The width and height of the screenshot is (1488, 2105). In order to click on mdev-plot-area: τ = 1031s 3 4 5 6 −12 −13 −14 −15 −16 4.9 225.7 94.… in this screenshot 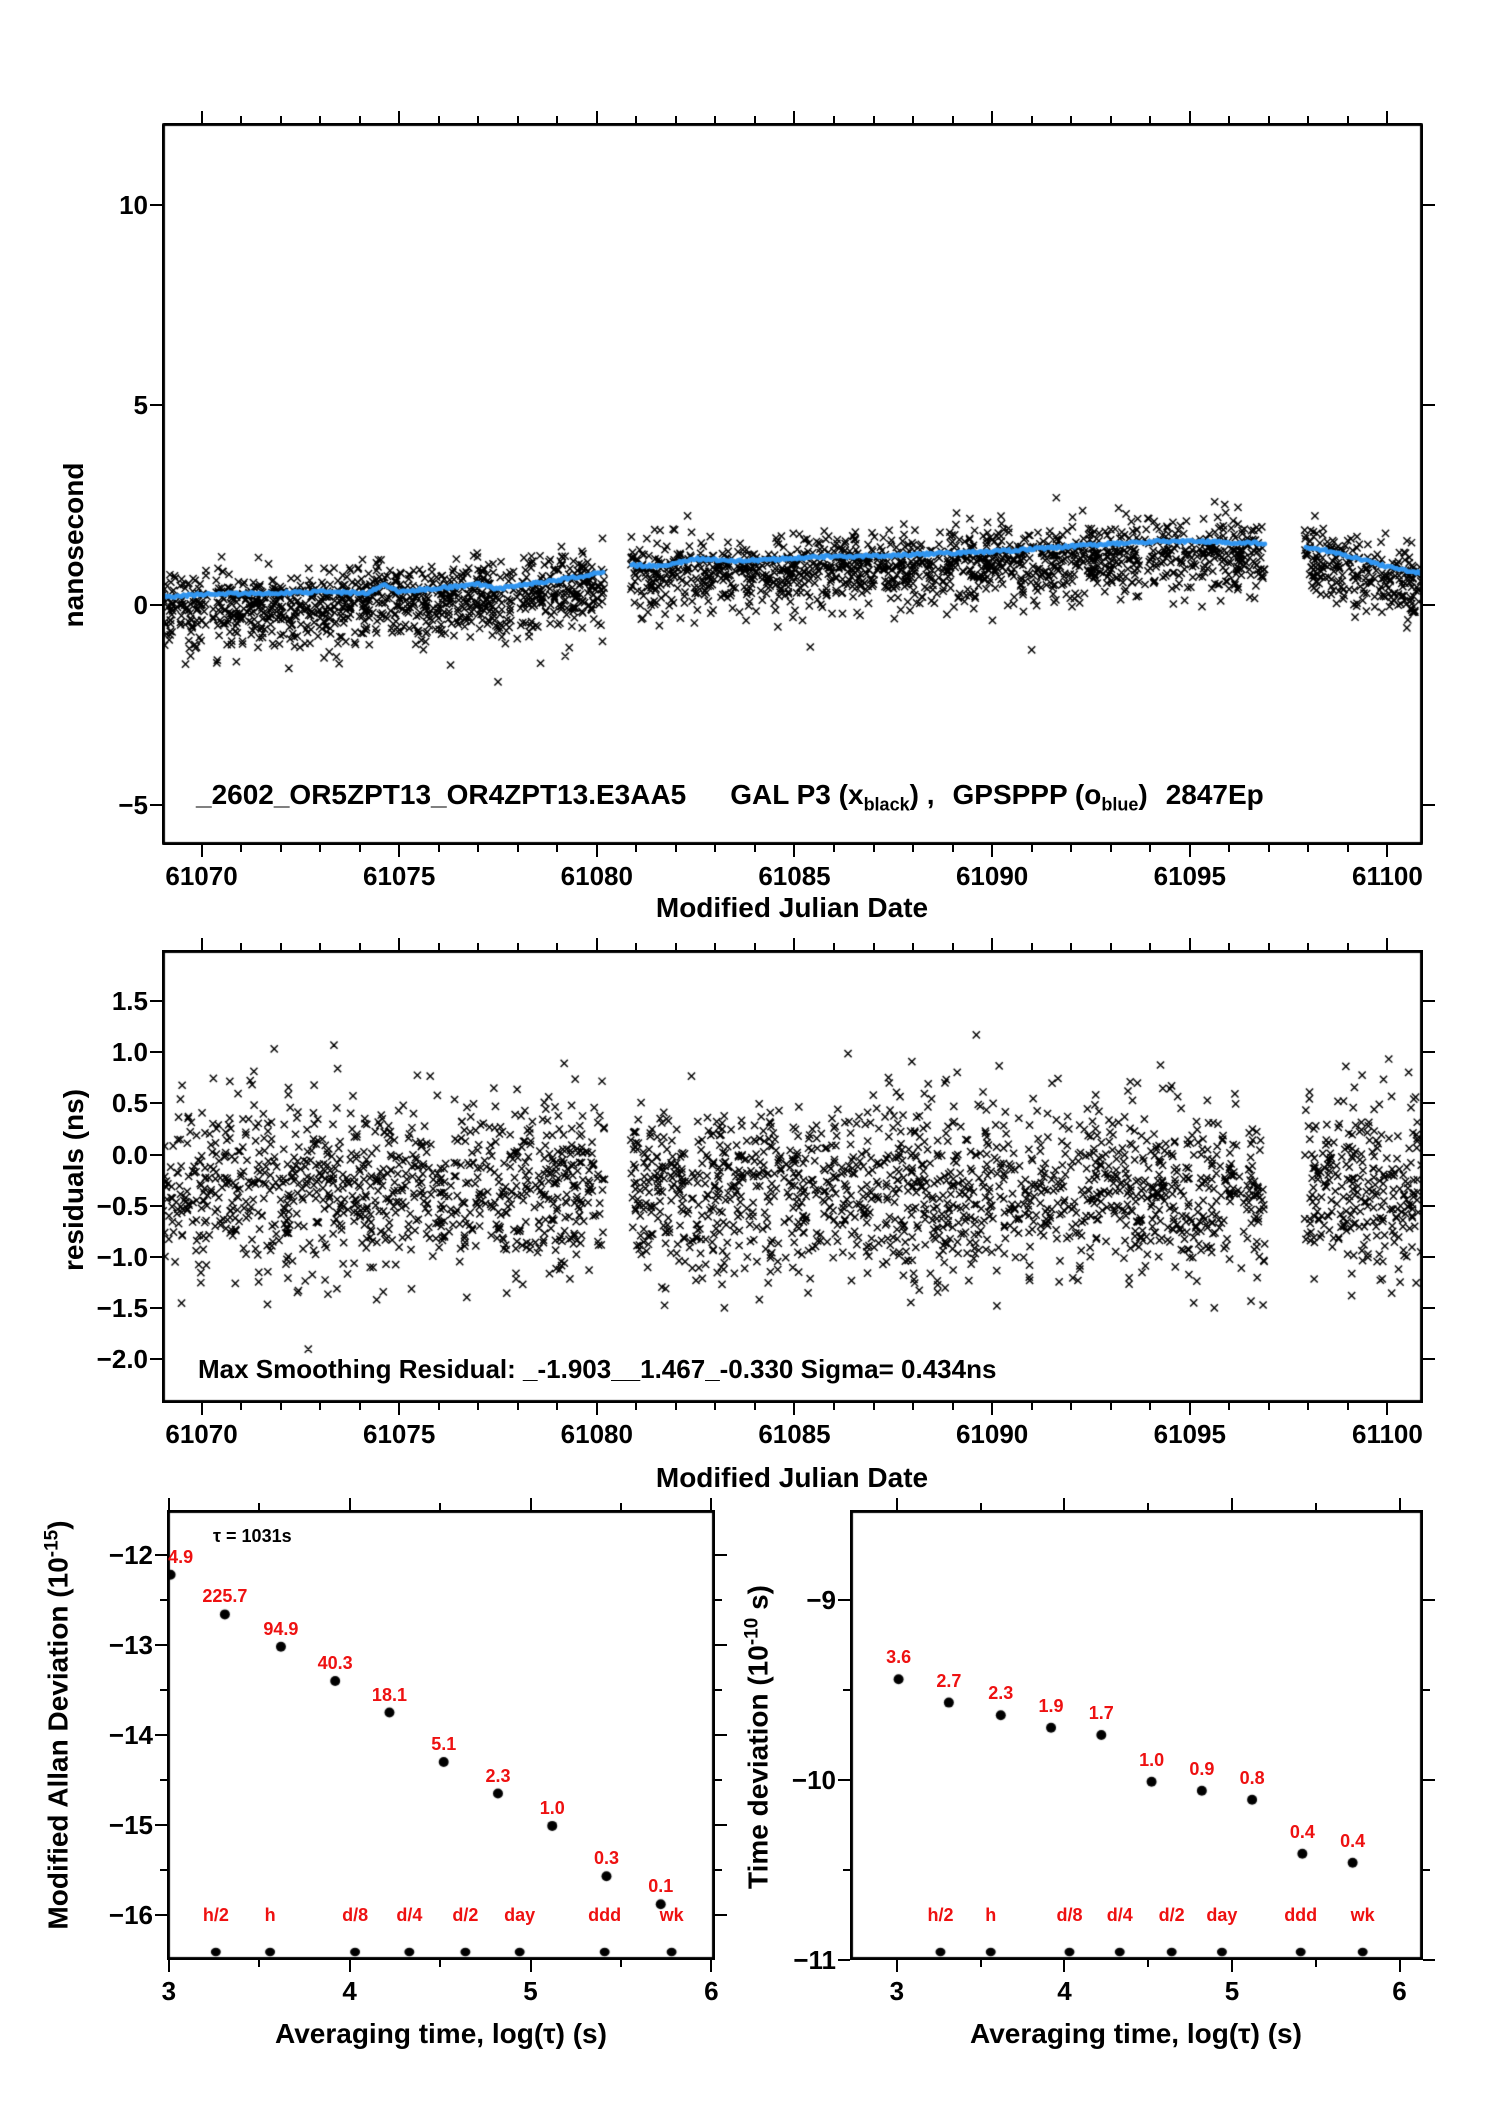, I will do `click(418, 1752)`.